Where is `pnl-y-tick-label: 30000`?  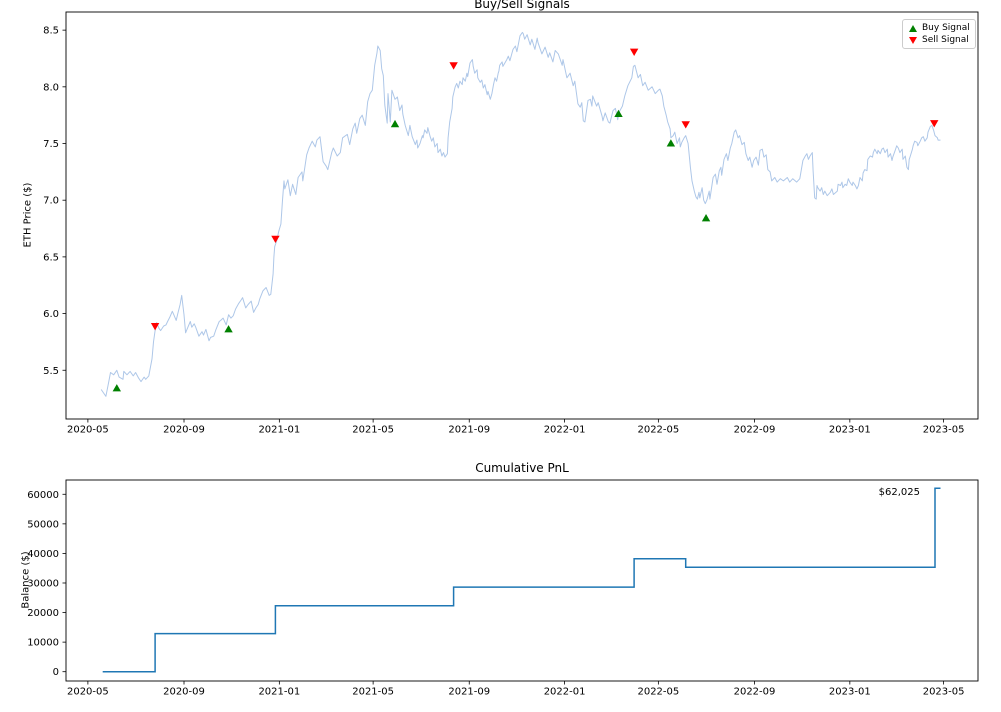
pnl-y-tick-label: 30000 is located at coordinates (43, 583).